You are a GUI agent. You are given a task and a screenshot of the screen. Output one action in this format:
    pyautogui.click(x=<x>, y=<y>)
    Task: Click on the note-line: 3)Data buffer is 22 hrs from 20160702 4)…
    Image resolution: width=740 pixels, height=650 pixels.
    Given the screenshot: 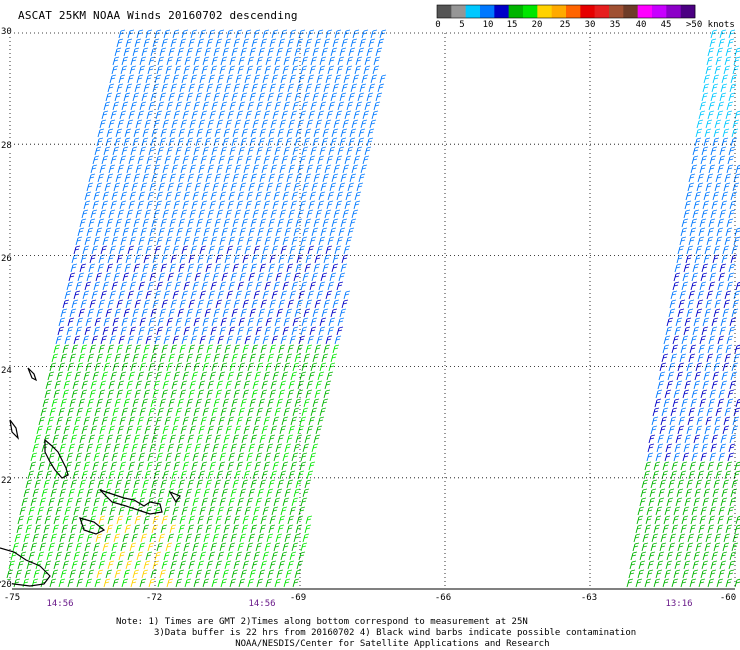 What is the action you would take?
    pyautogui.click(x=395, y=633)
    